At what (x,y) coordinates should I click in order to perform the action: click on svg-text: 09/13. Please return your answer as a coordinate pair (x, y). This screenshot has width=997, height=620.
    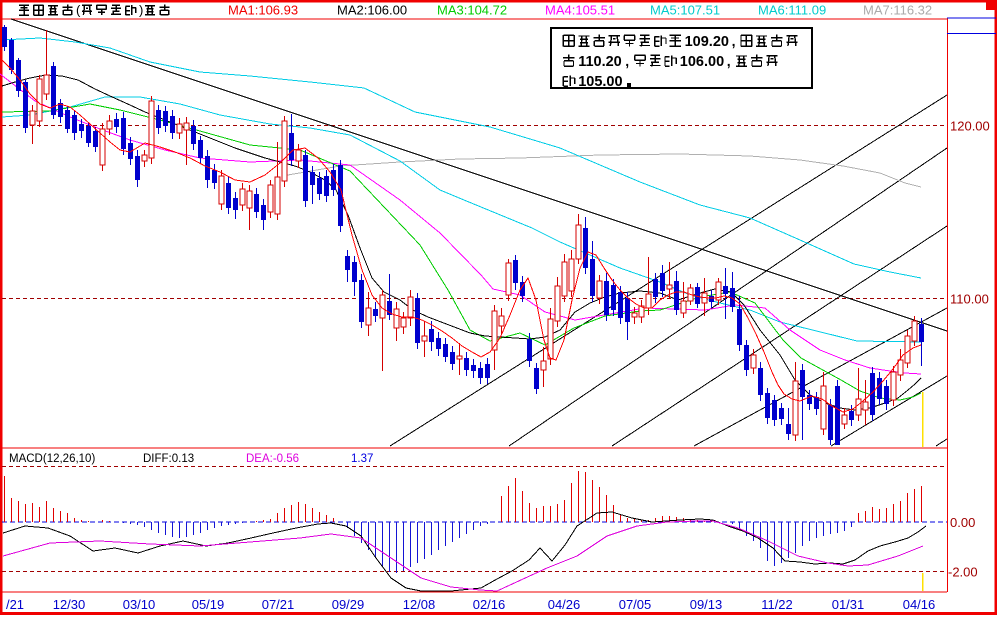
    Looking at the image, I should click on (706, 604).